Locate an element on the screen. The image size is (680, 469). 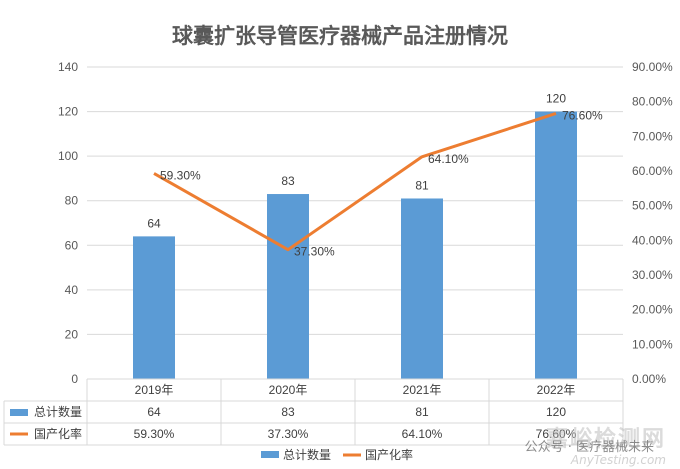
table-series-name: 总计数量 is located at coordinates (58, 411).